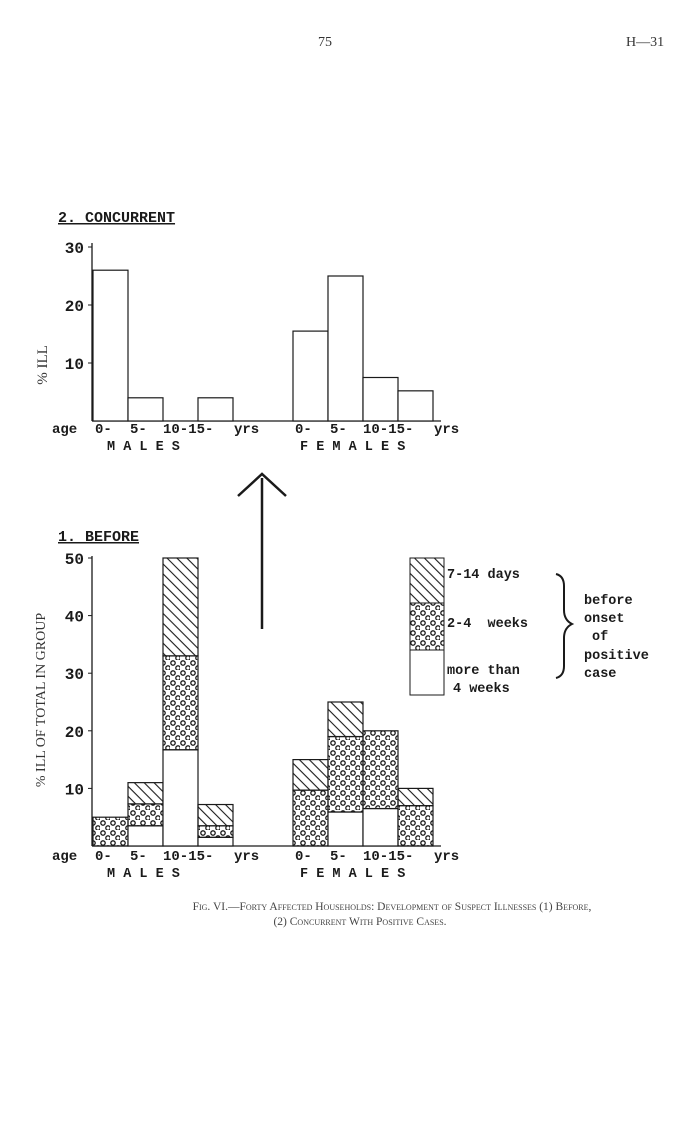 The height and width of the screenshot is (1144, 700). Describe the element at coordinates (645, 42) in the screenshot. I see `document-reference: H—31` at that location.